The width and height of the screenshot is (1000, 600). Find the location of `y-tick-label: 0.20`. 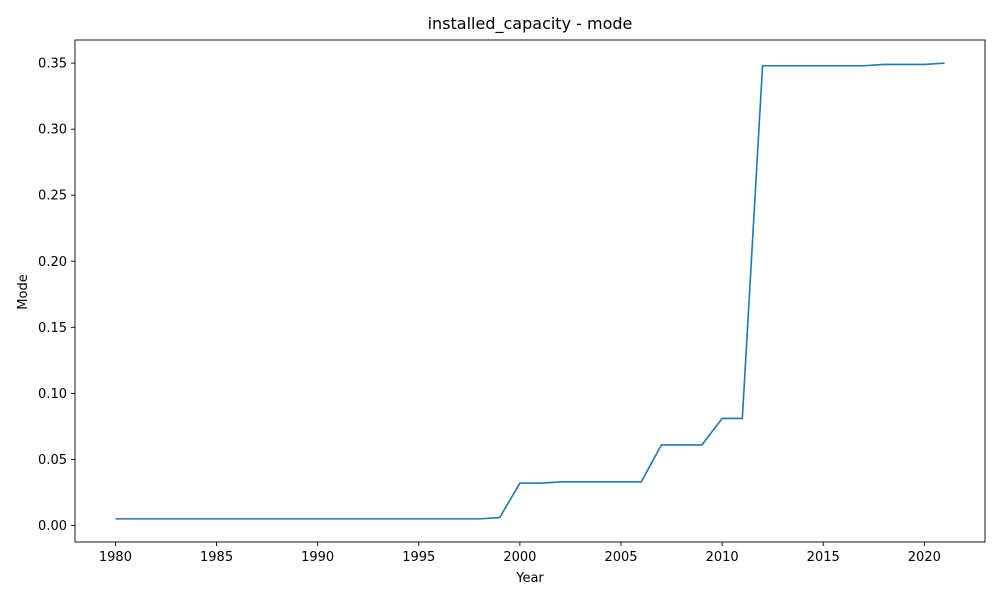

y-tick-label: 0.20 is located at coordinates (52, 262).